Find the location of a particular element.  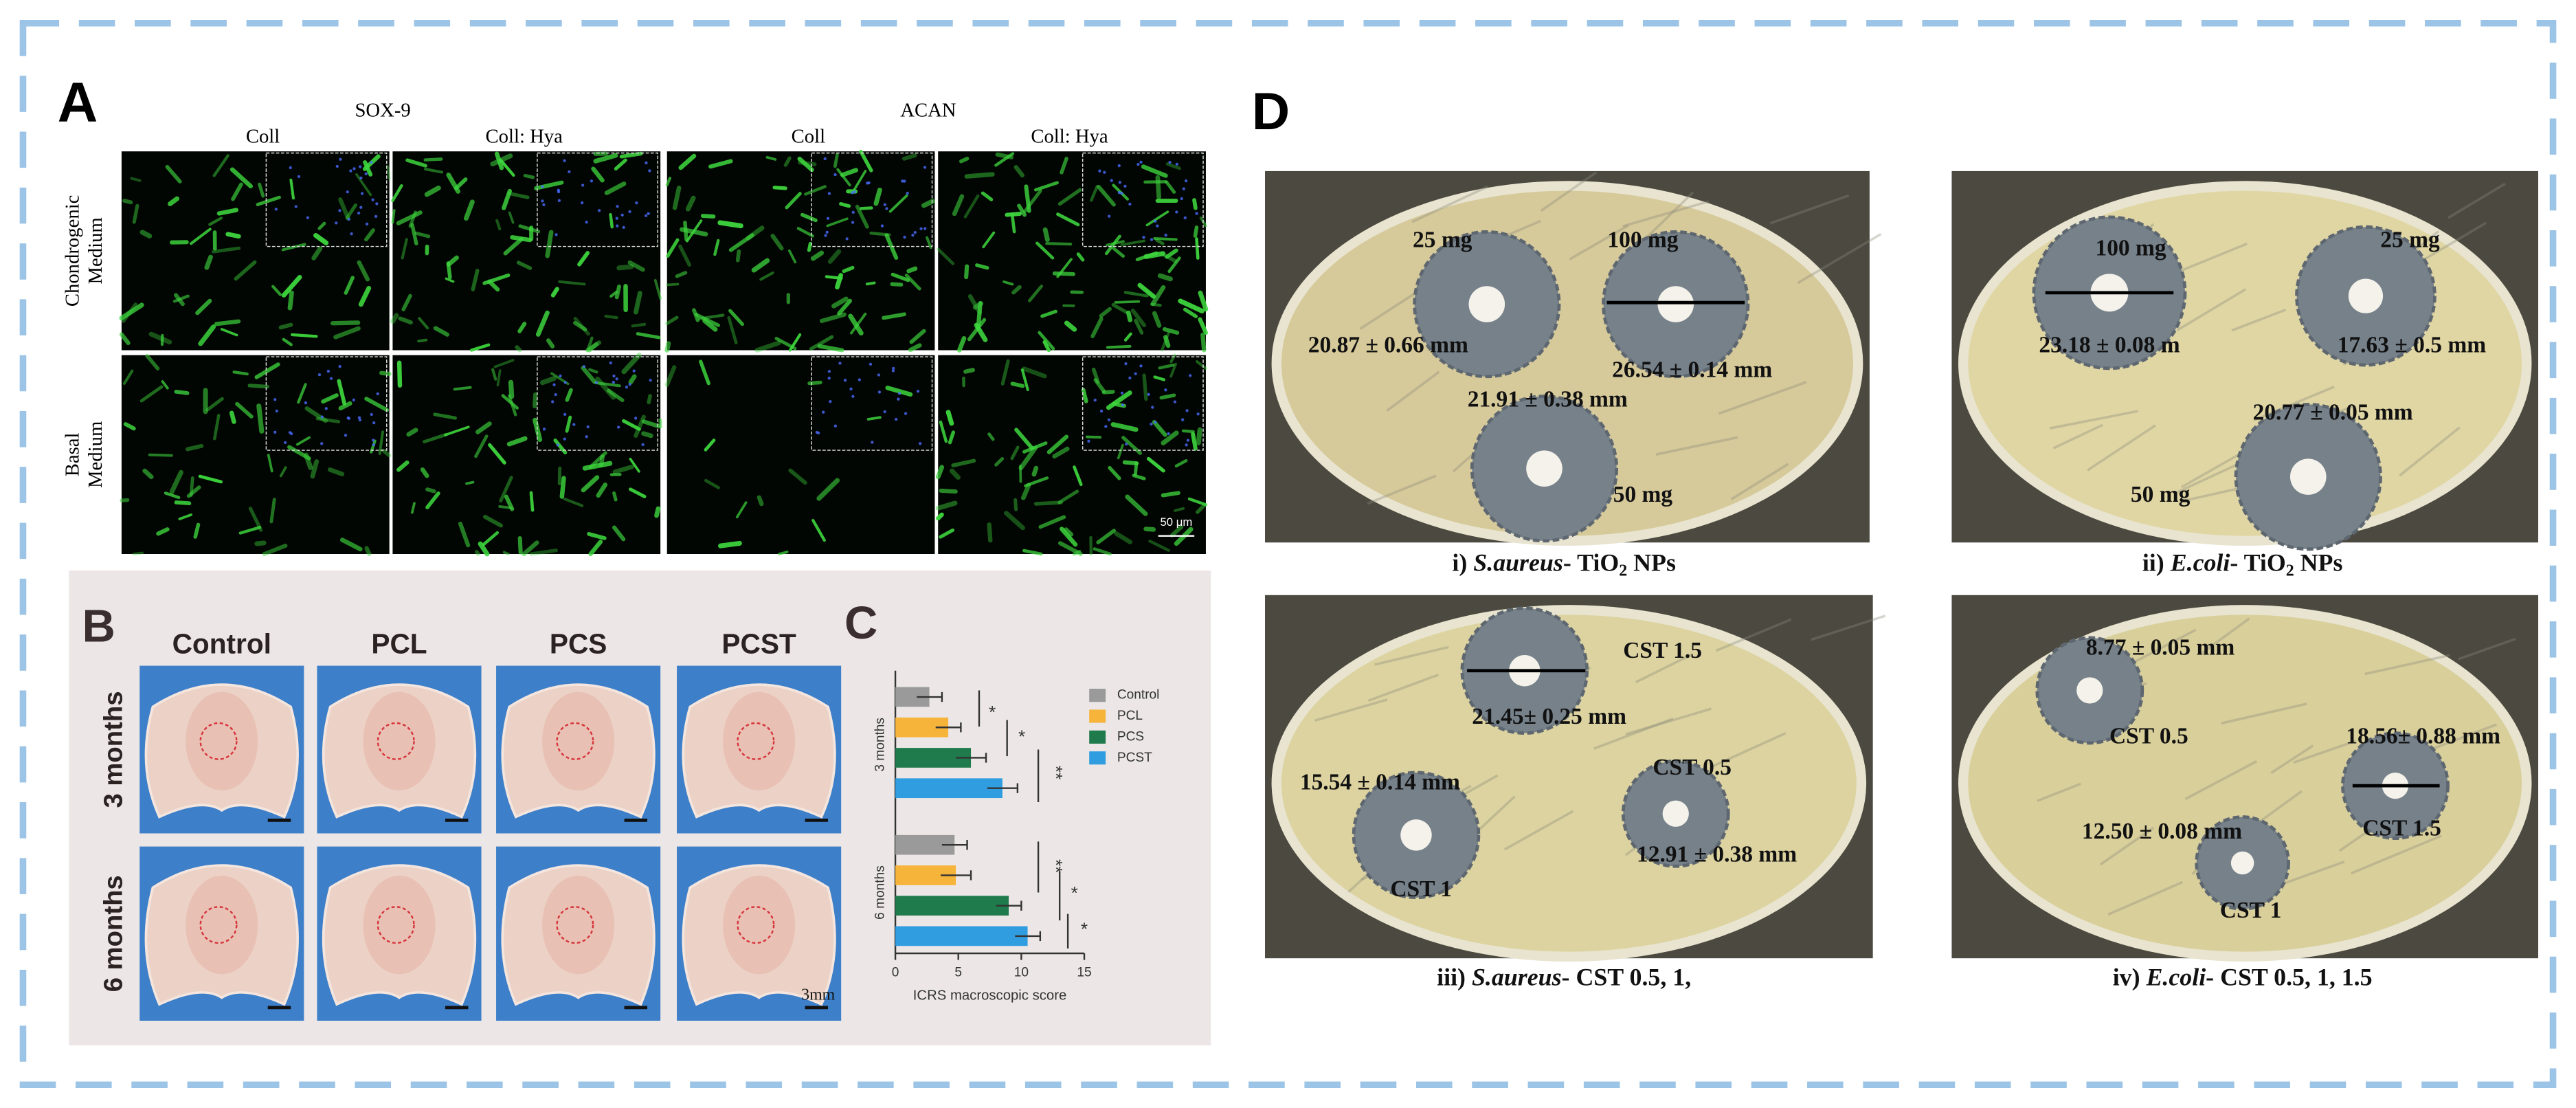

defect-marker is located at coordinates (575, 741).